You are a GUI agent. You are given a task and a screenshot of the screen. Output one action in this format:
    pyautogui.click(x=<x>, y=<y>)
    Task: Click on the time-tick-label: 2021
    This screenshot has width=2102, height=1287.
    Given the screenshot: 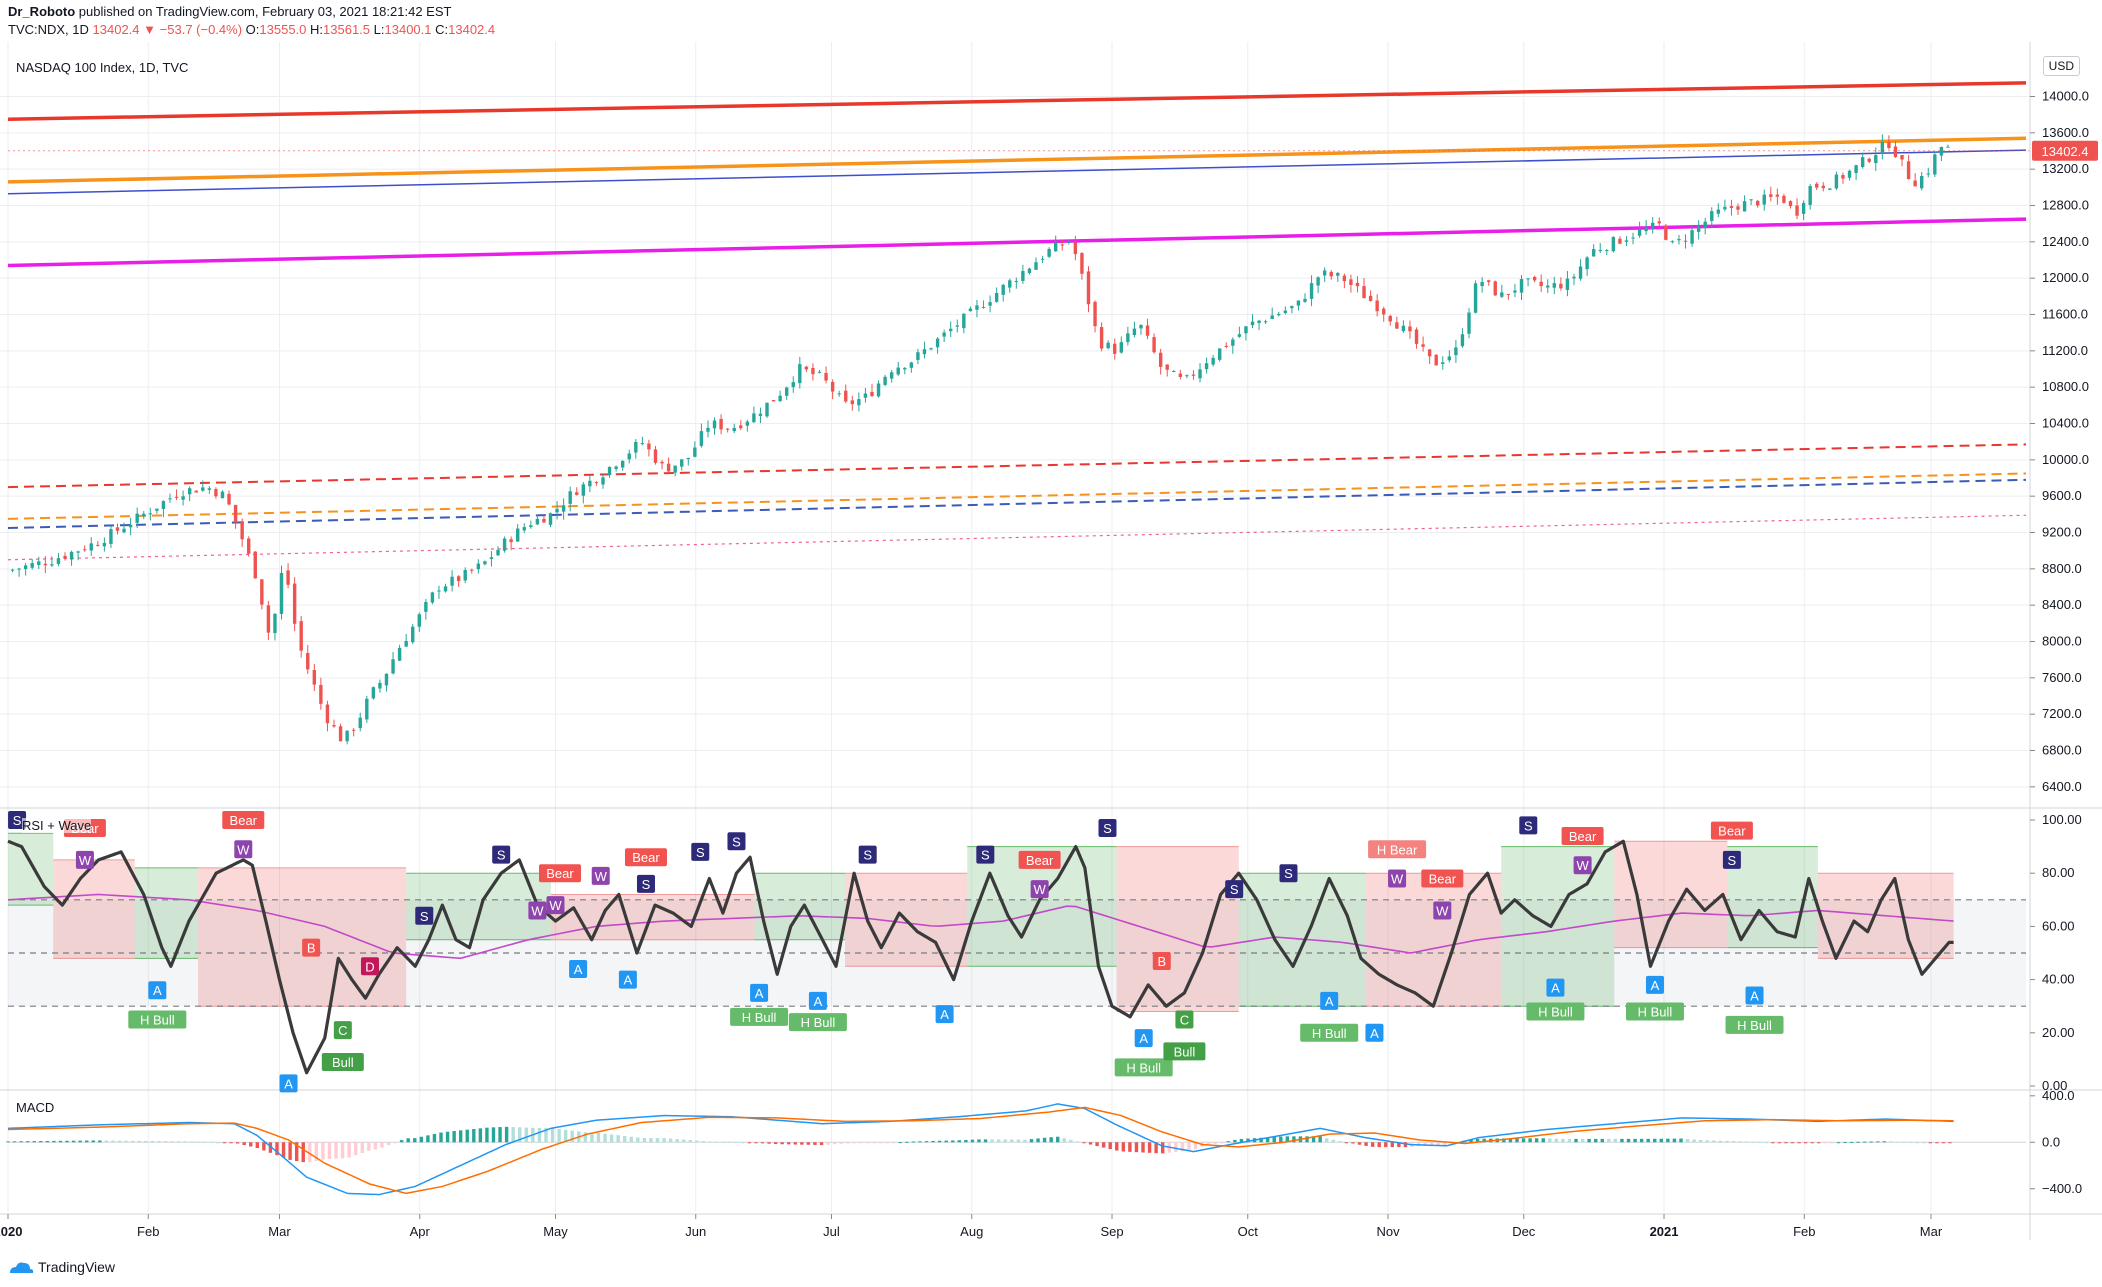 What is the action you would take?
    pyautogui.click(x=1664, y=1231)
    